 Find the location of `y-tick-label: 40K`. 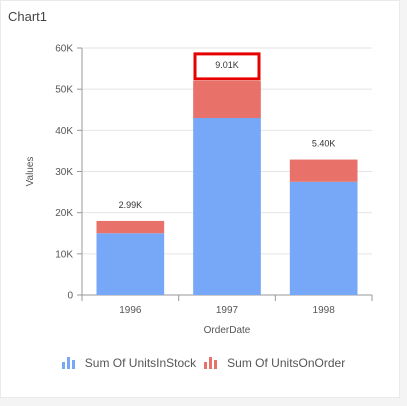

y-tick-label: 40K is located at coordinates (64, 131).